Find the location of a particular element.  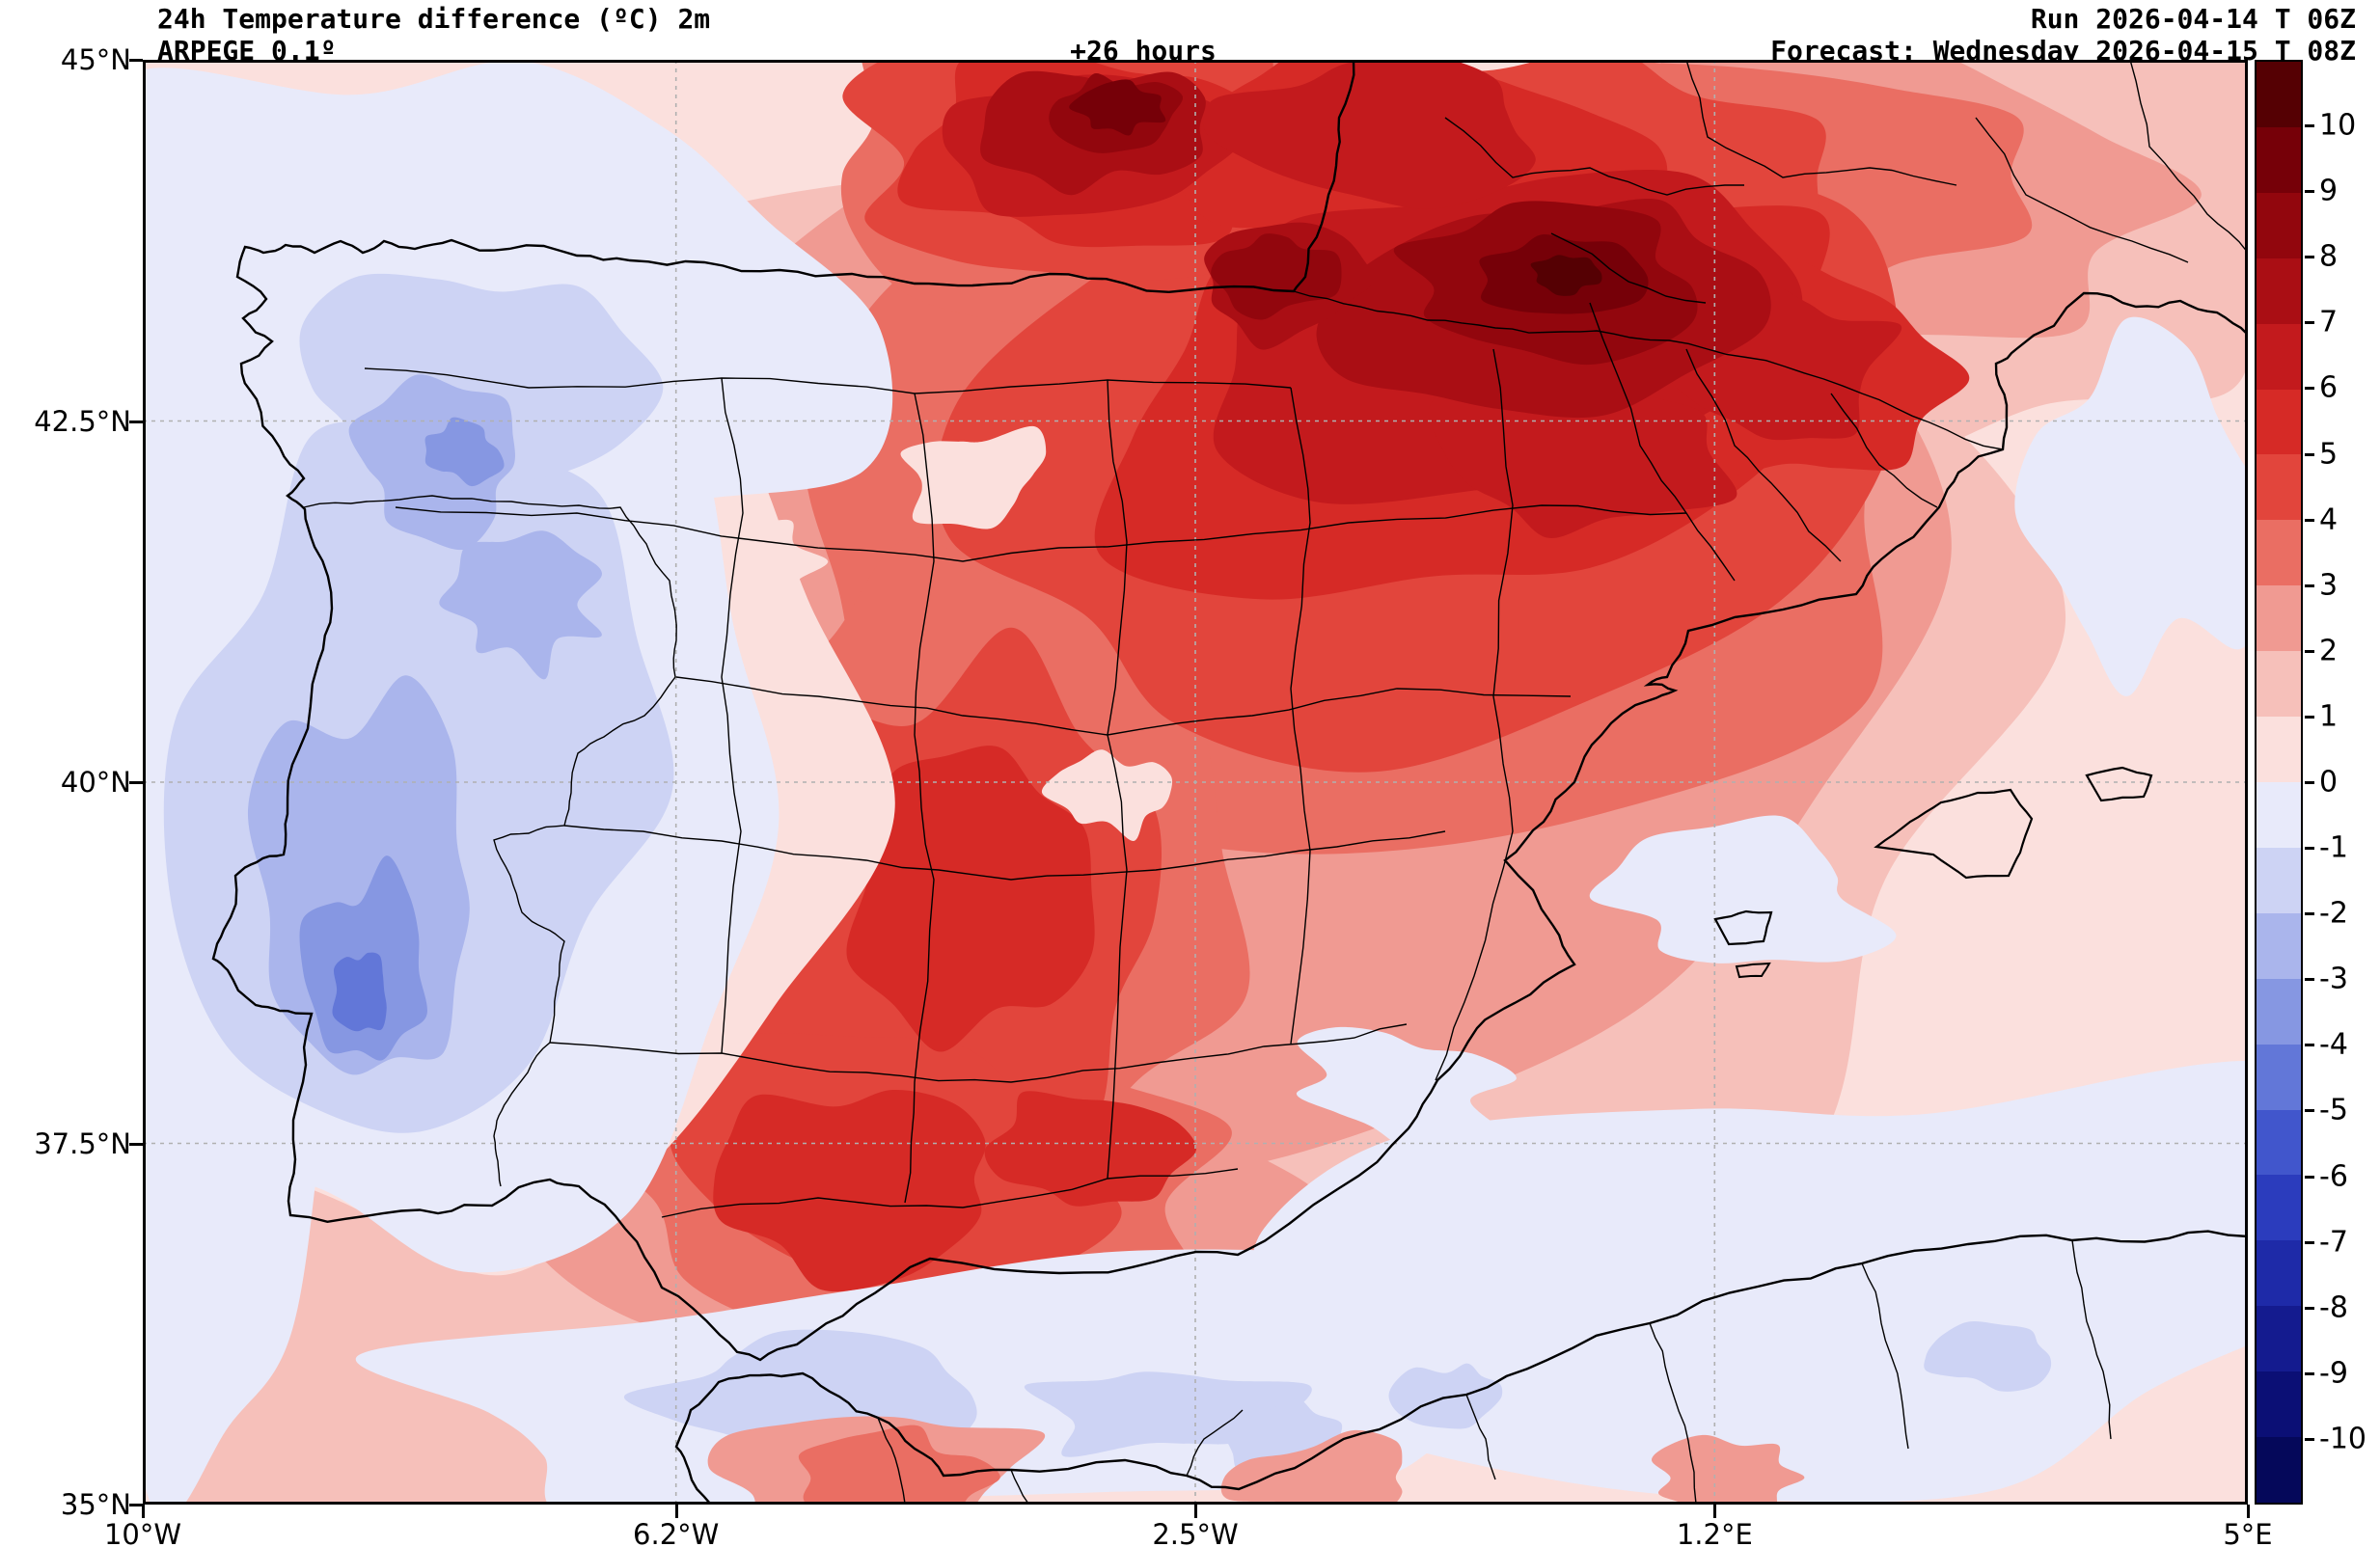

colorbar is located at coordinates (2279, 783).